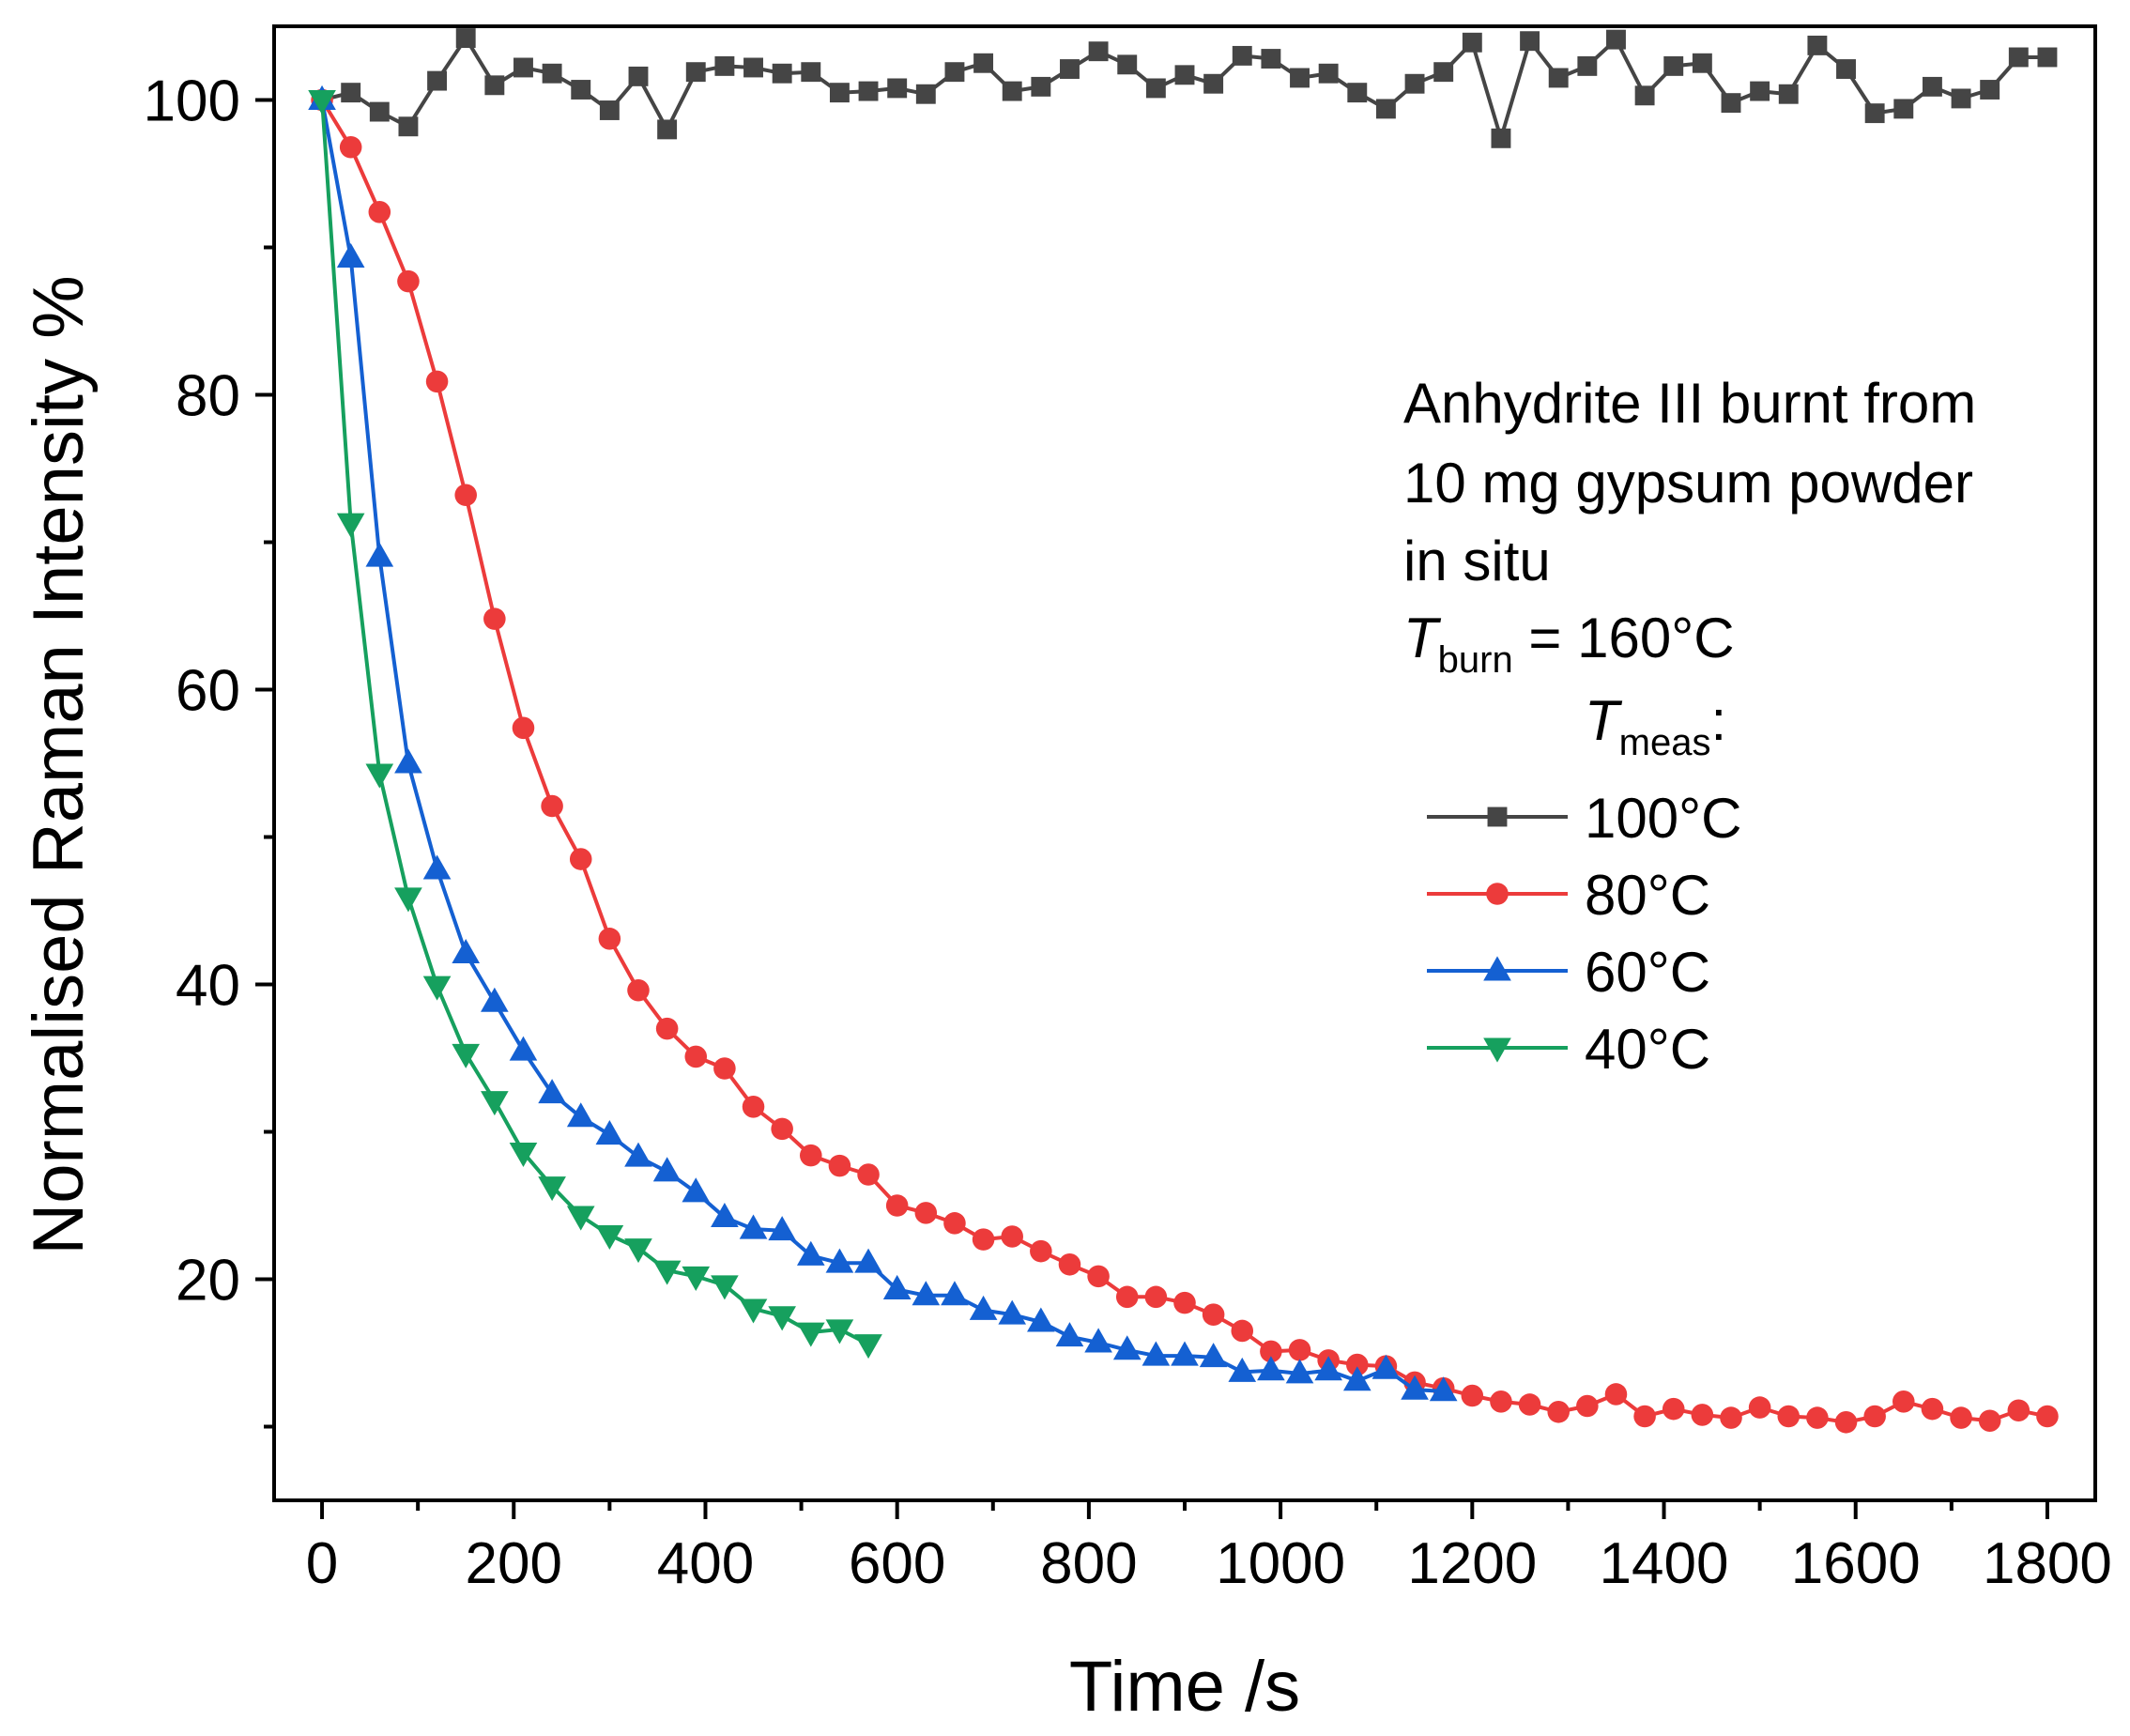  I want to click on x-tick-label: 0, so click(322, 1563).